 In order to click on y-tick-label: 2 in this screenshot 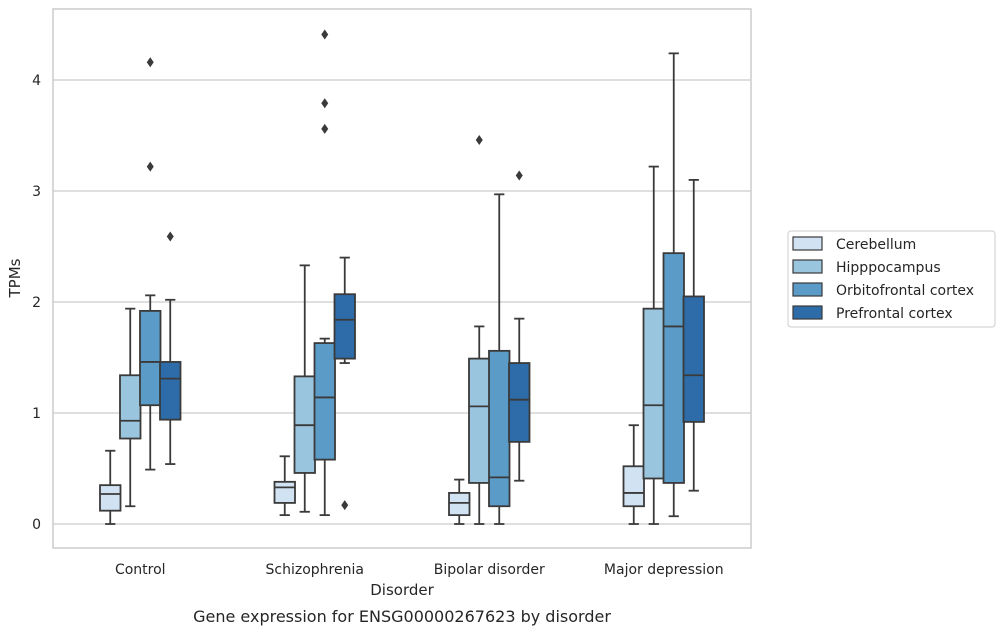, I will do `click(36, 303)`.